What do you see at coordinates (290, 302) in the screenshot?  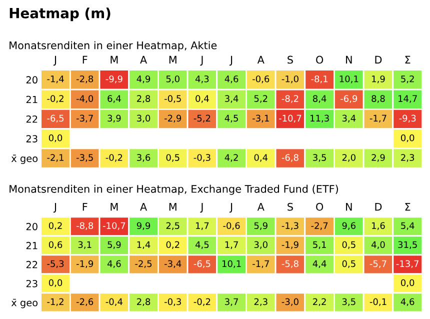 I see `data-label: -3,0` at bounding box center [290, 302].